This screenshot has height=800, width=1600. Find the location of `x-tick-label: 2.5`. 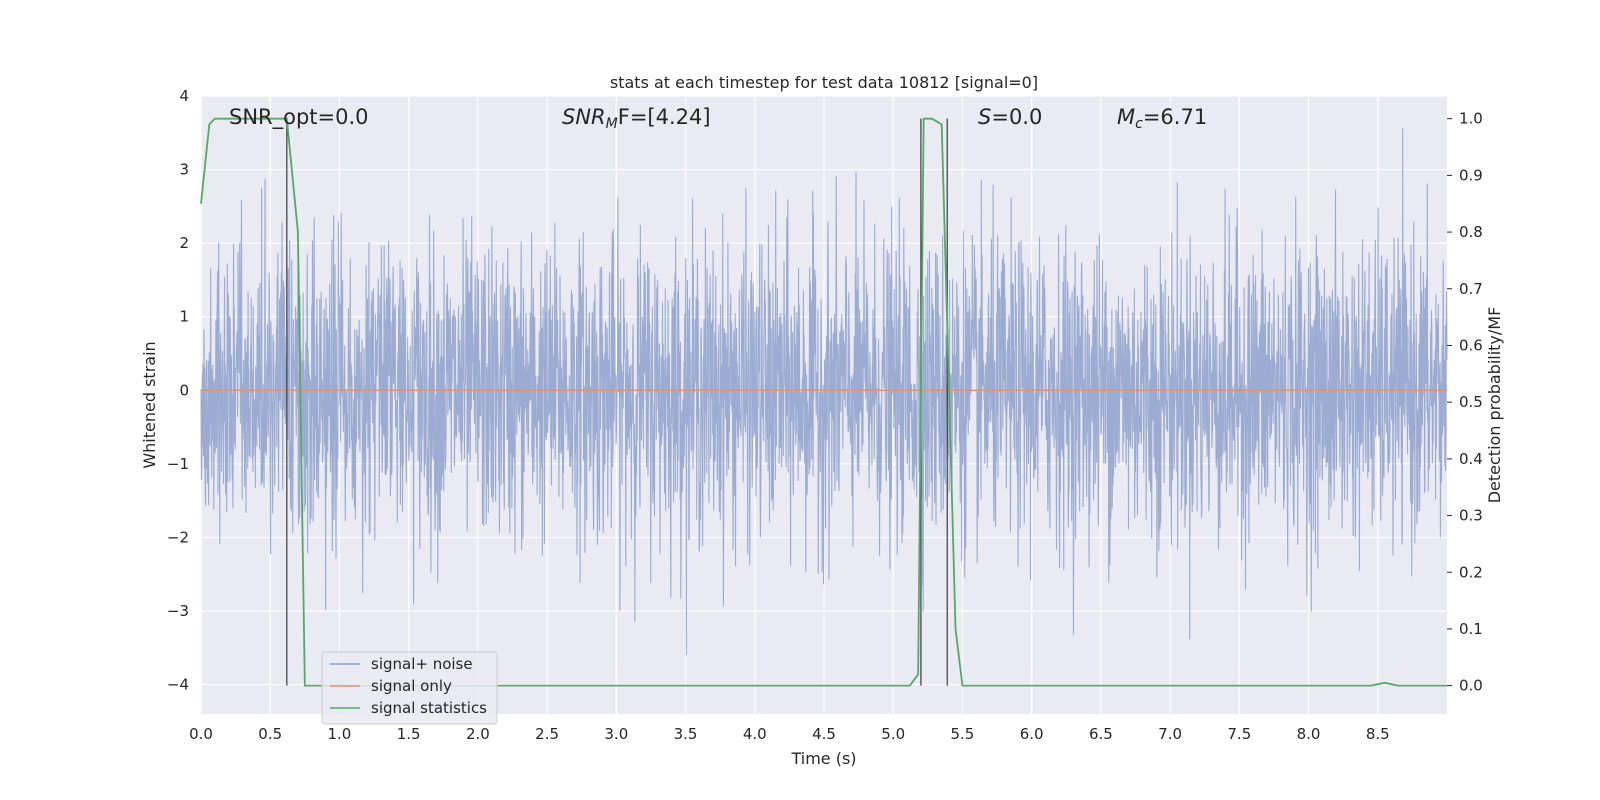

x-tick-label: 2.5 is located at coordinates (547, 734).